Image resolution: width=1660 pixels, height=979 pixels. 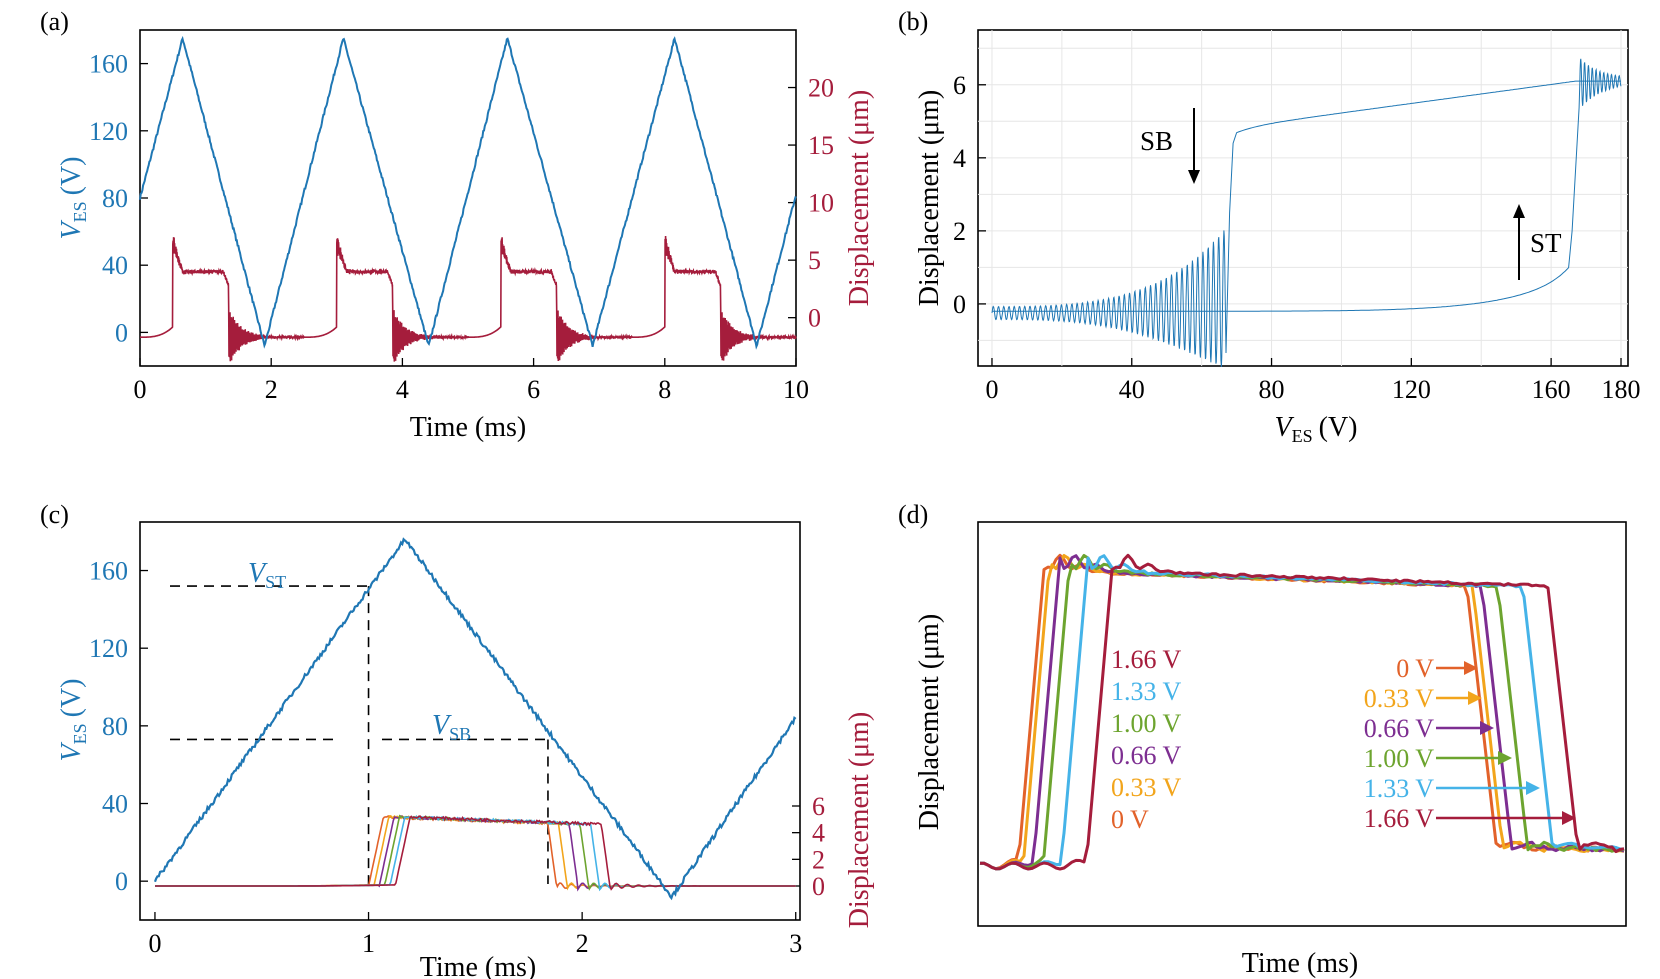 What do you see at coordinates (118, 198) in the screenshot?
I see `y-ticks-left-a: 0 40 80 120 160` at bounding box center [118, 198].